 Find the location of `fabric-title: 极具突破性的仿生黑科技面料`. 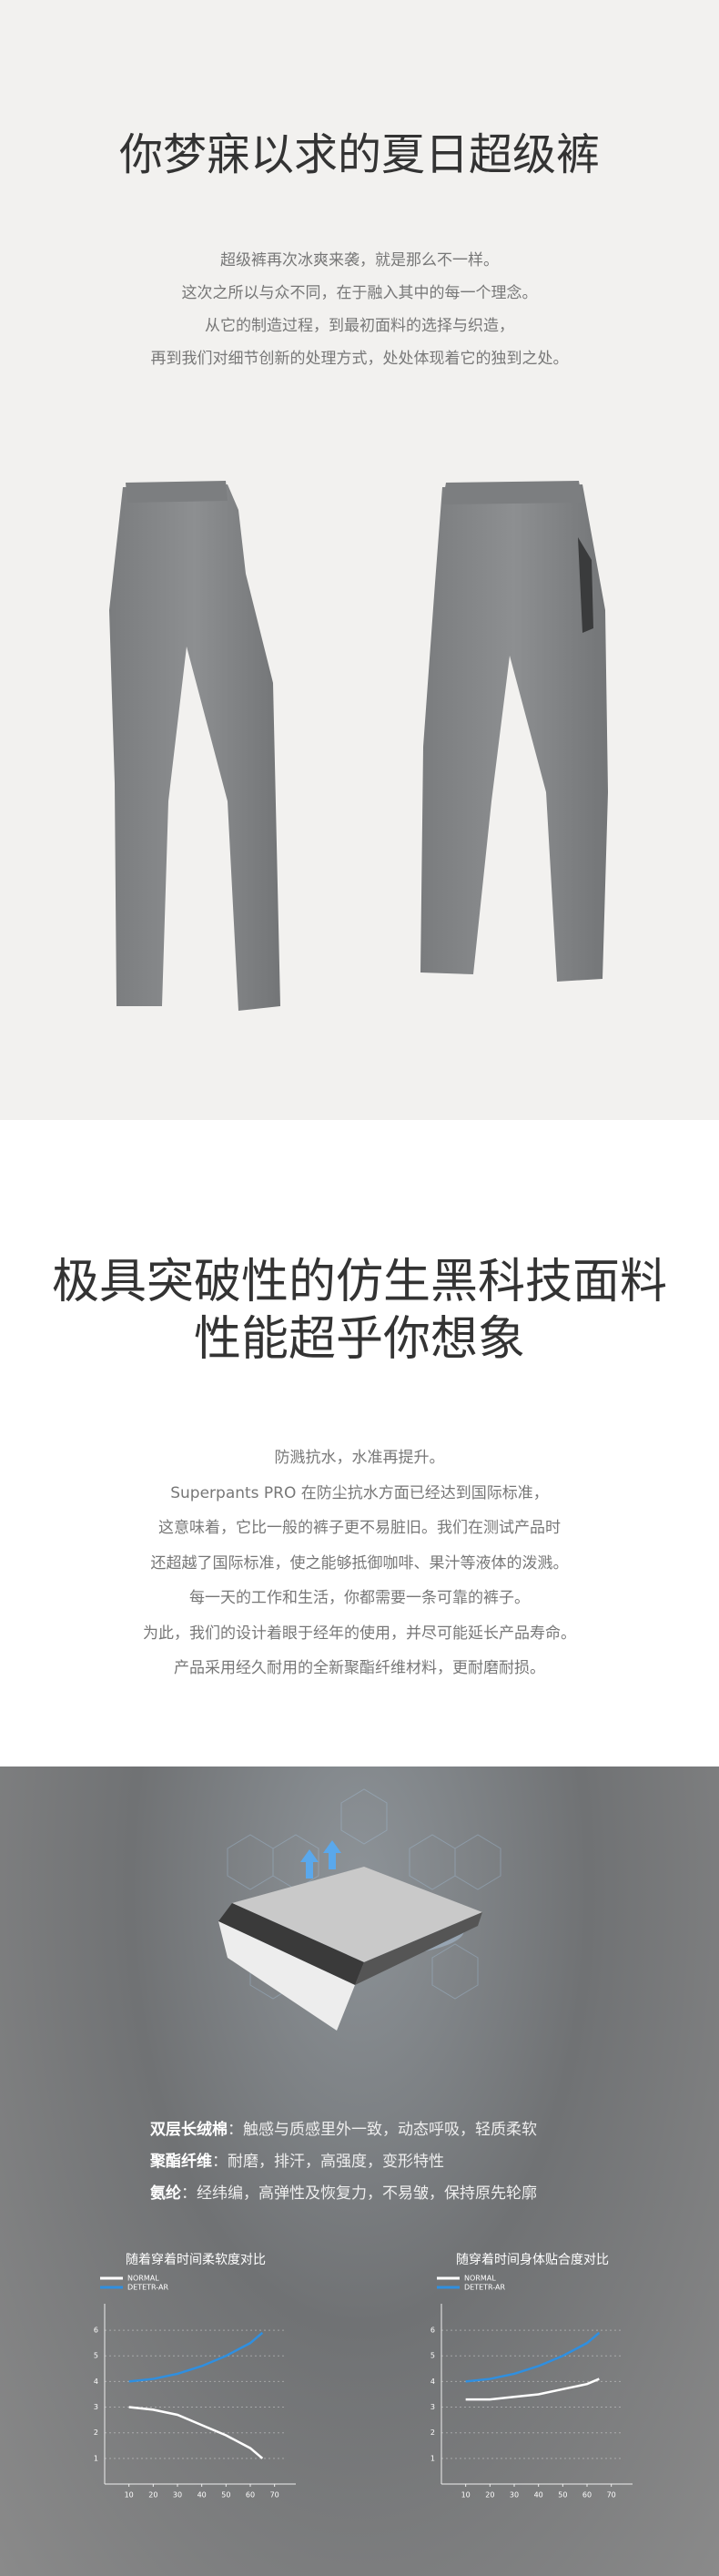

fabric-title: 极具突破性的仿生黑科技面料 is located at coordinates (359, 1282).